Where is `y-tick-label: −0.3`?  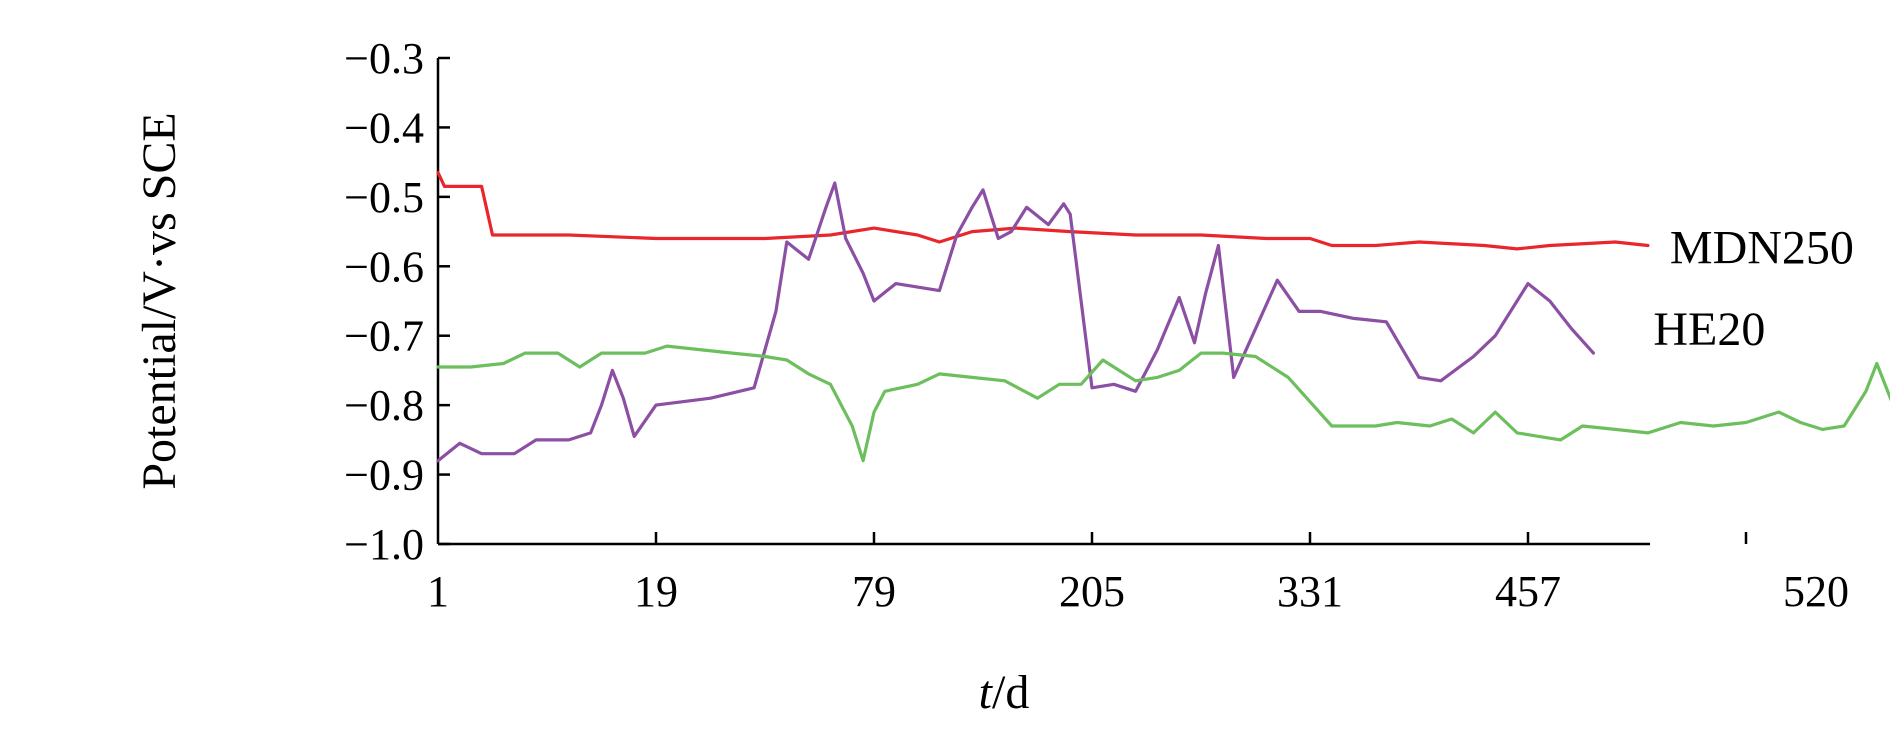 y-tick-label: −0.3 is located at coordinates (384, 58).